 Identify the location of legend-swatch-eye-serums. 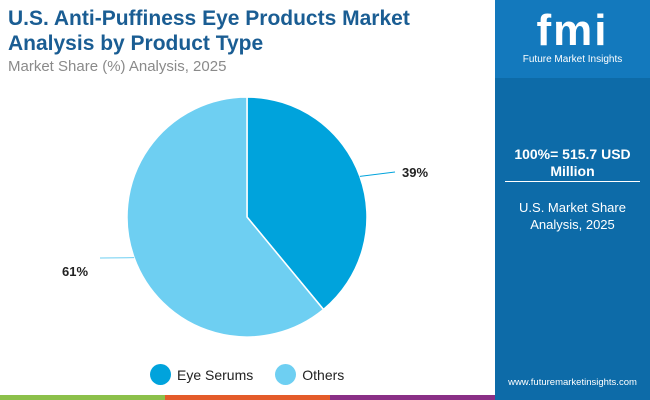
(160, 374).